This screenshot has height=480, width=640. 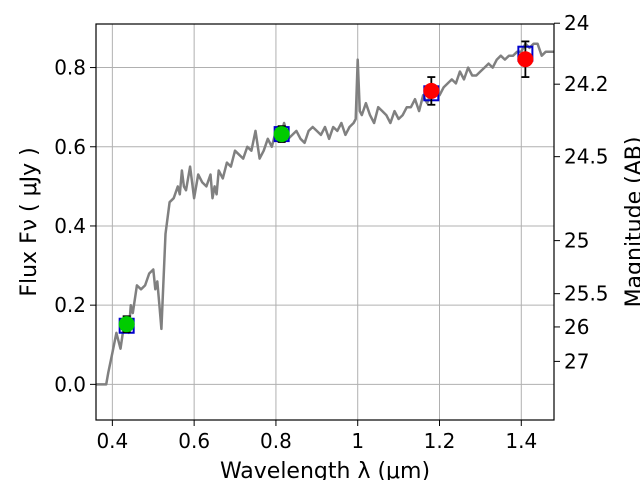 I want to click on right-y-tick-label: 27, so click(x=576, y=361).